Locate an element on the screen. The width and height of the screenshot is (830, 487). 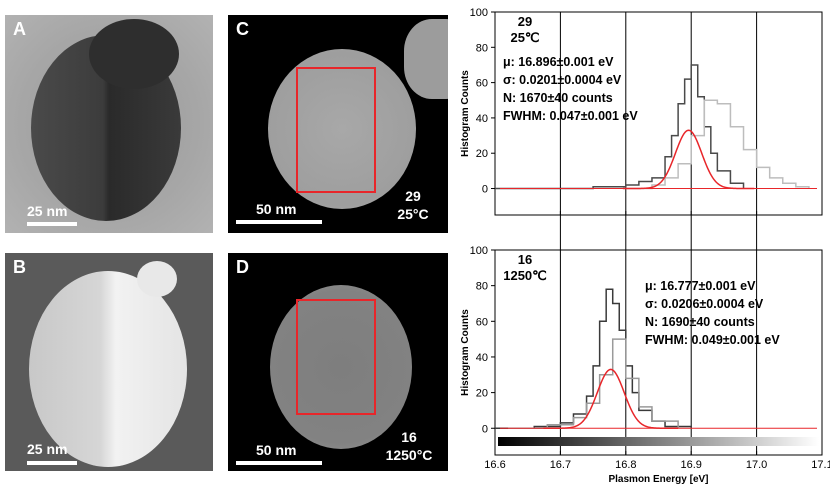
panel-c-map: C 50 nm 29 25°C is located at coordinates (338, 124).